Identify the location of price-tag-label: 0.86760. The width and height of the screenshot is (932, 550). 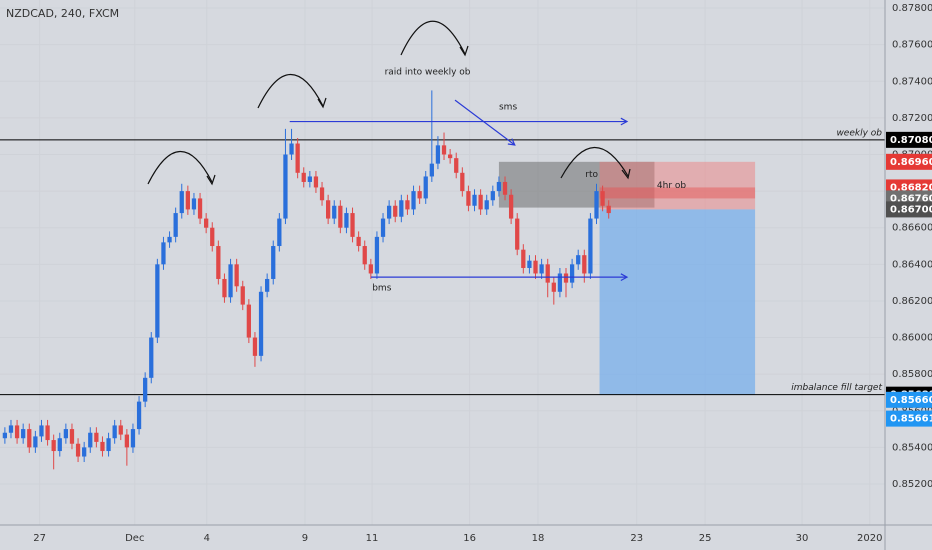
(911, 198).